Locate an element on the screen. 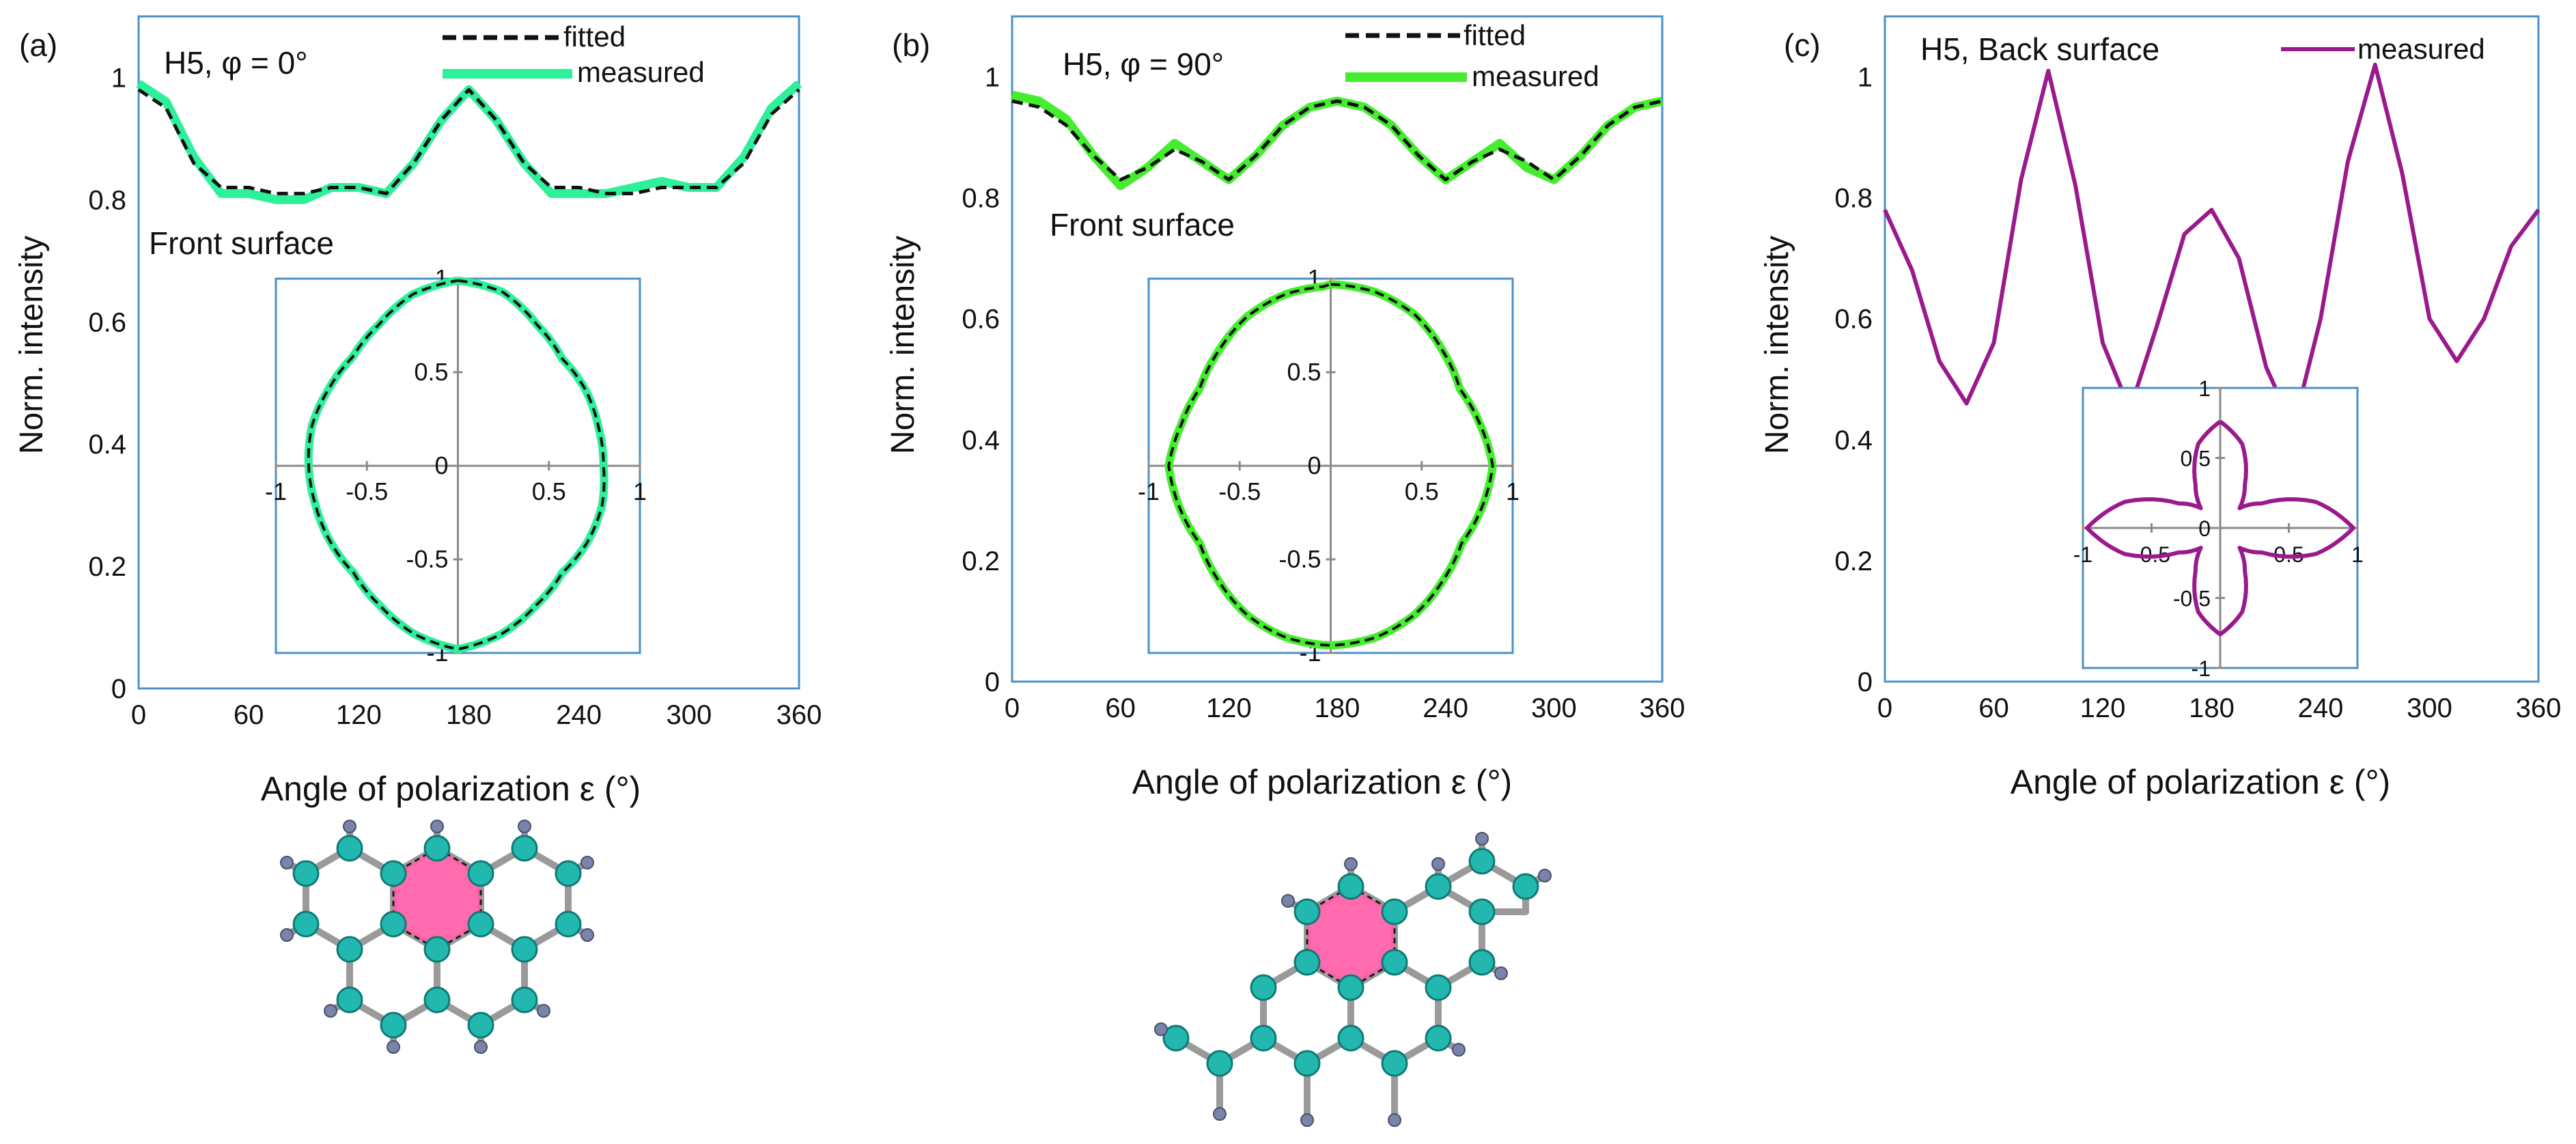 This screenshot has width=2576, height=1144. legend: measured is located at coordinates (2383, 49).